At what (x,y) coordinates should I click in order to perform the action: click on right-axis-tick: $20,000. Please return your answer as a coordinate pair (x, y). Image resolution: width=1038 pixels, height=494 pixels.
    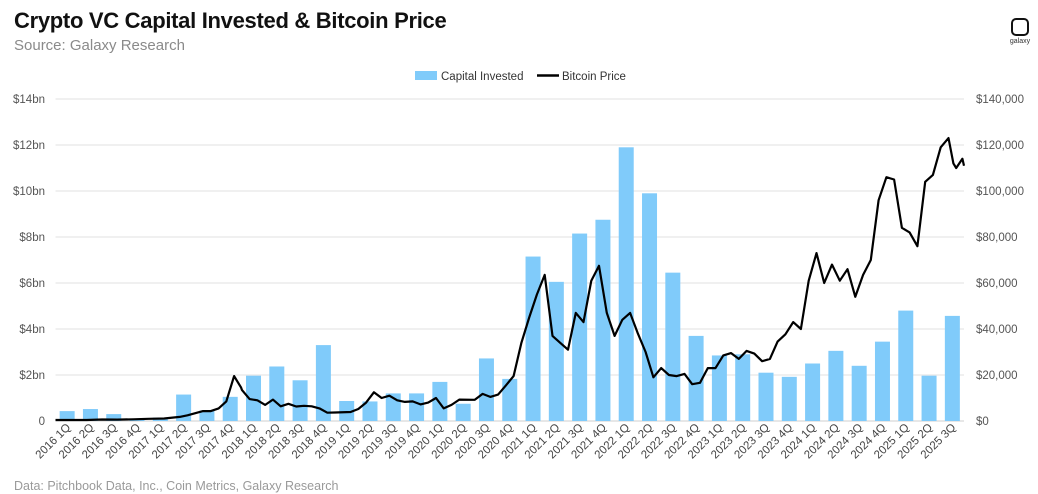
    Looking at the image, I should click on (997, 376).